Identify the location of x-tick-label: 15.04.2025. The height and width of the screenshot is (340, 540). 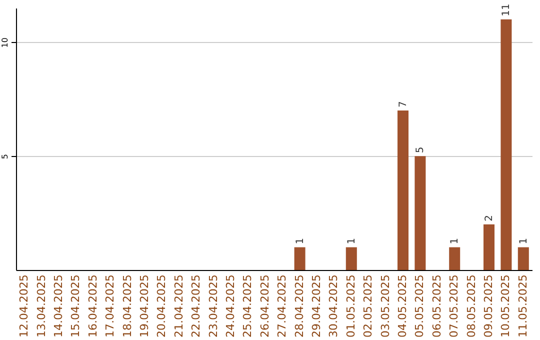
(75, 306).